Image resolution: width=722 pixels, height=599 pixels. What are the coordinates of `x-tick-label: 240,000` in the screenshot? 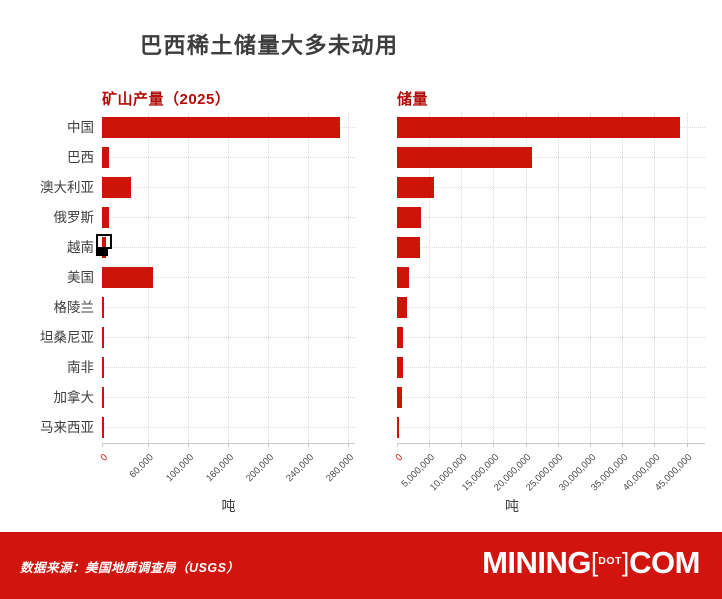 It's located at (299, 468).